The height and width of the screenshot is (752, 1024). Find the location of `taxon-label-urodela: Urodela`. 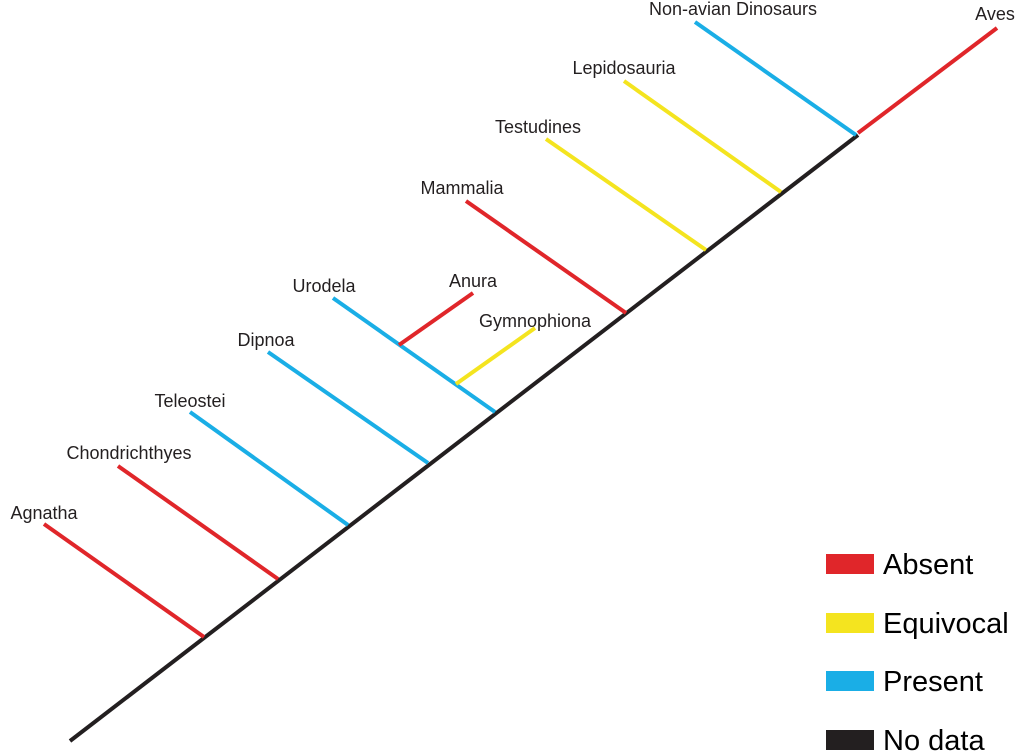

taxon-label-urodela: Urodela is located at coordinates (324, 286).